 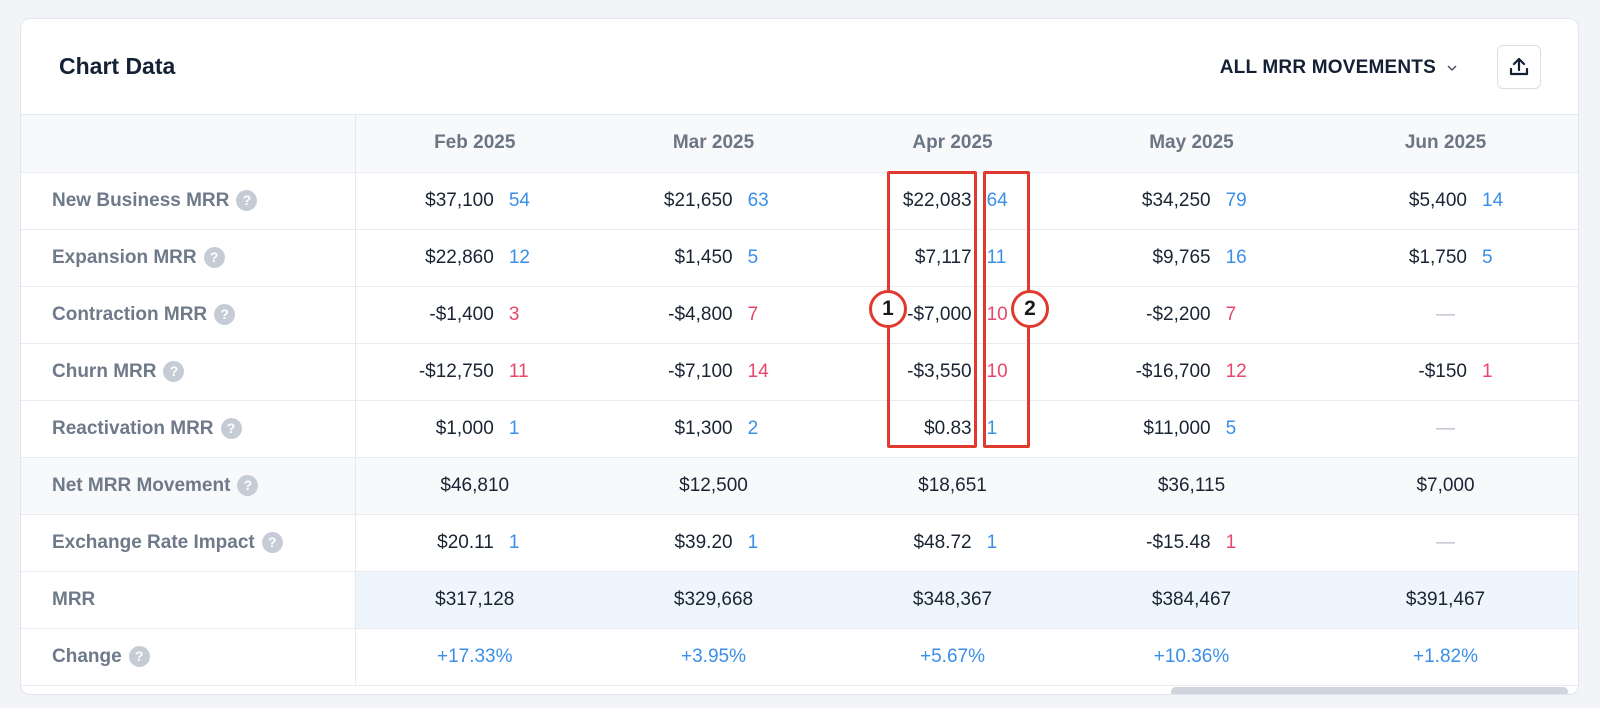 What do you see at coordinates (943, 257) in the screenshot?
I see `mrr-amount: $7,117` at bounding box center [943, 257].